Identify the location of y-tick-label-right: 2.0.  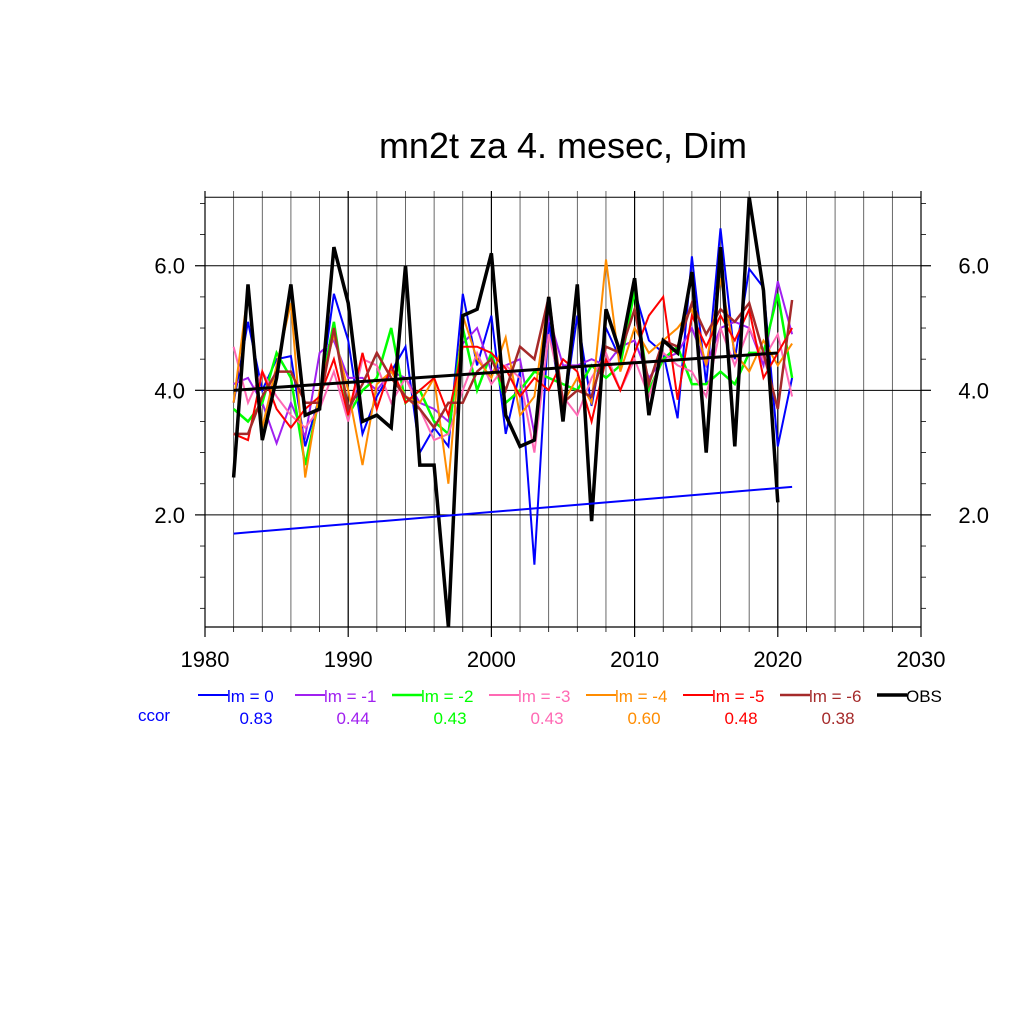
(973, 515).